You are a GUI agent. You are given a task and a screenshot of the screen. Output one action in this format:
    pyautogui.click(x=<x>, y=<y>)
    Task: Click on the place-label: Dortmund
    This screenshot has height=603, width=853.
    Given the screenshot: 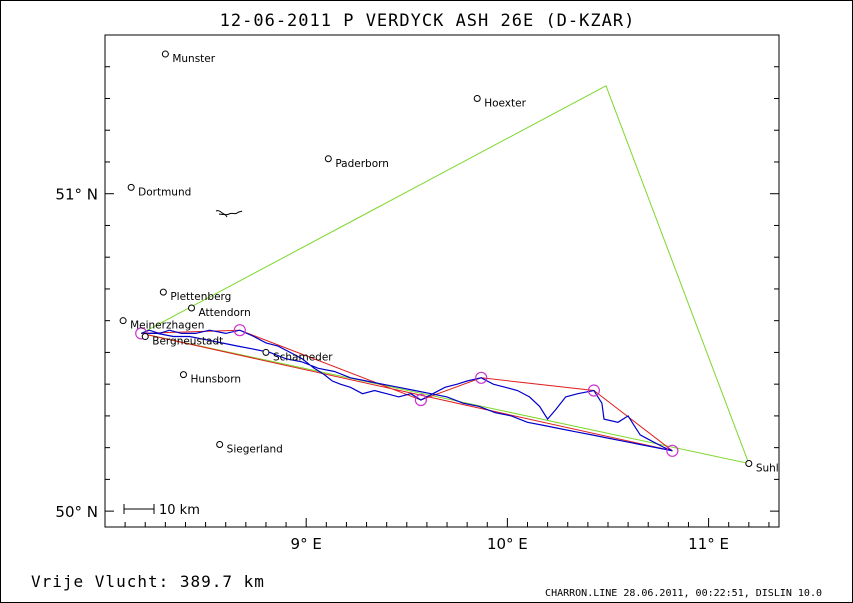 What is the action you would take?
    pyautogui.click(x=164, y=192)
    